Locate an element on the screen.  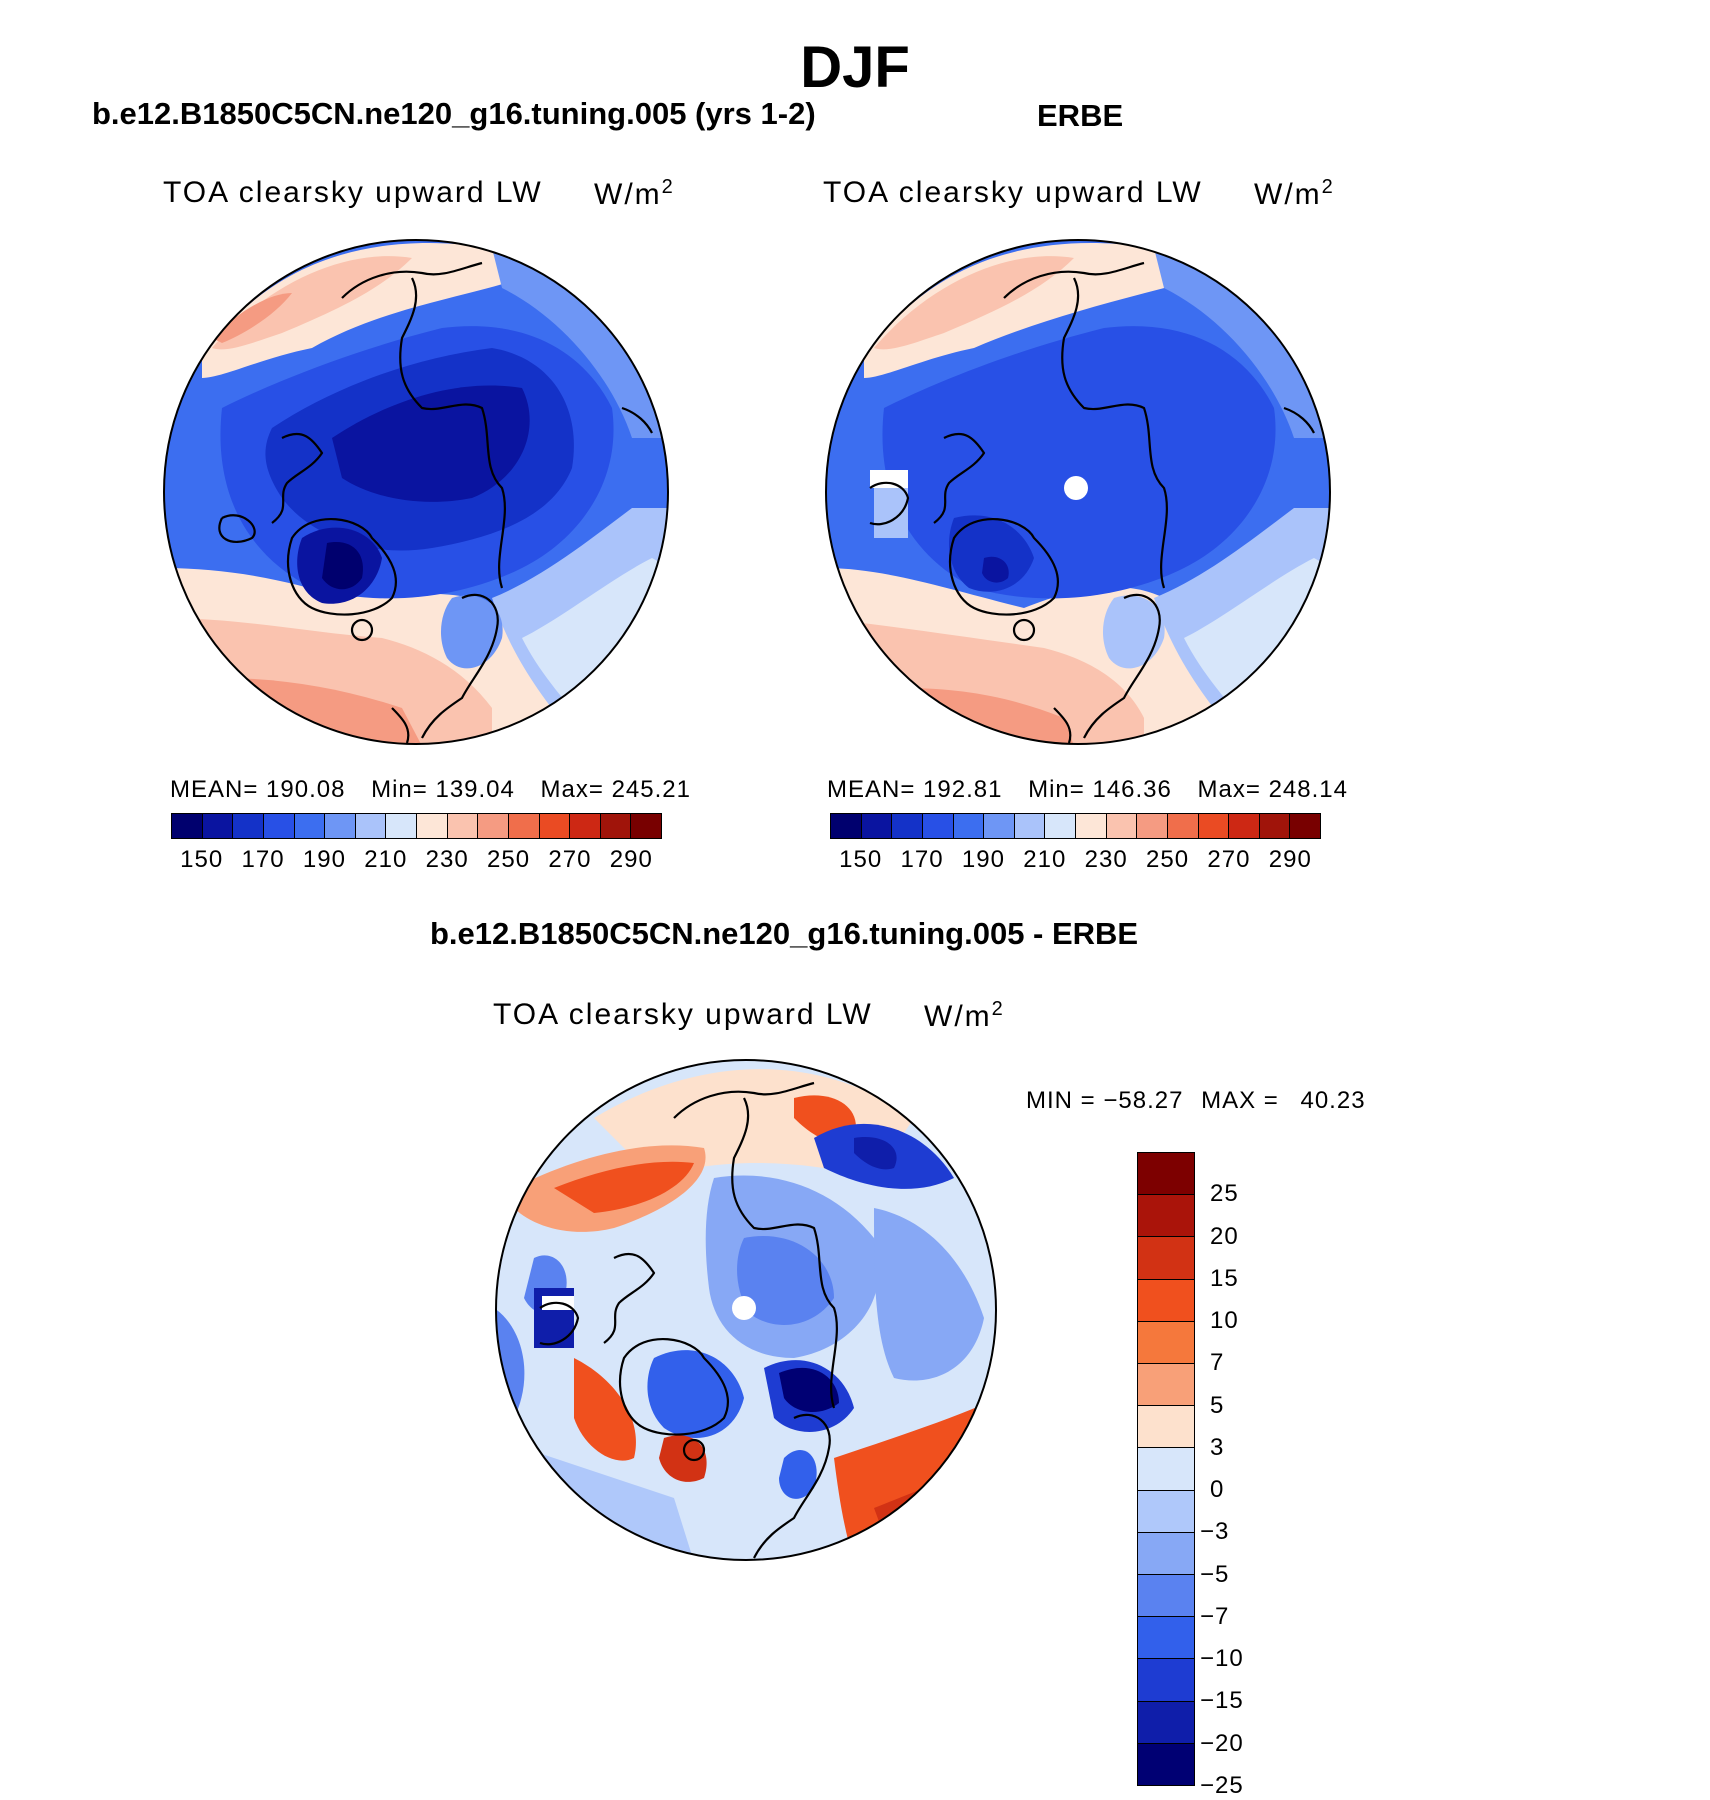
colorbar-tick-label: 20 is located at coordinates (1224, 1236).